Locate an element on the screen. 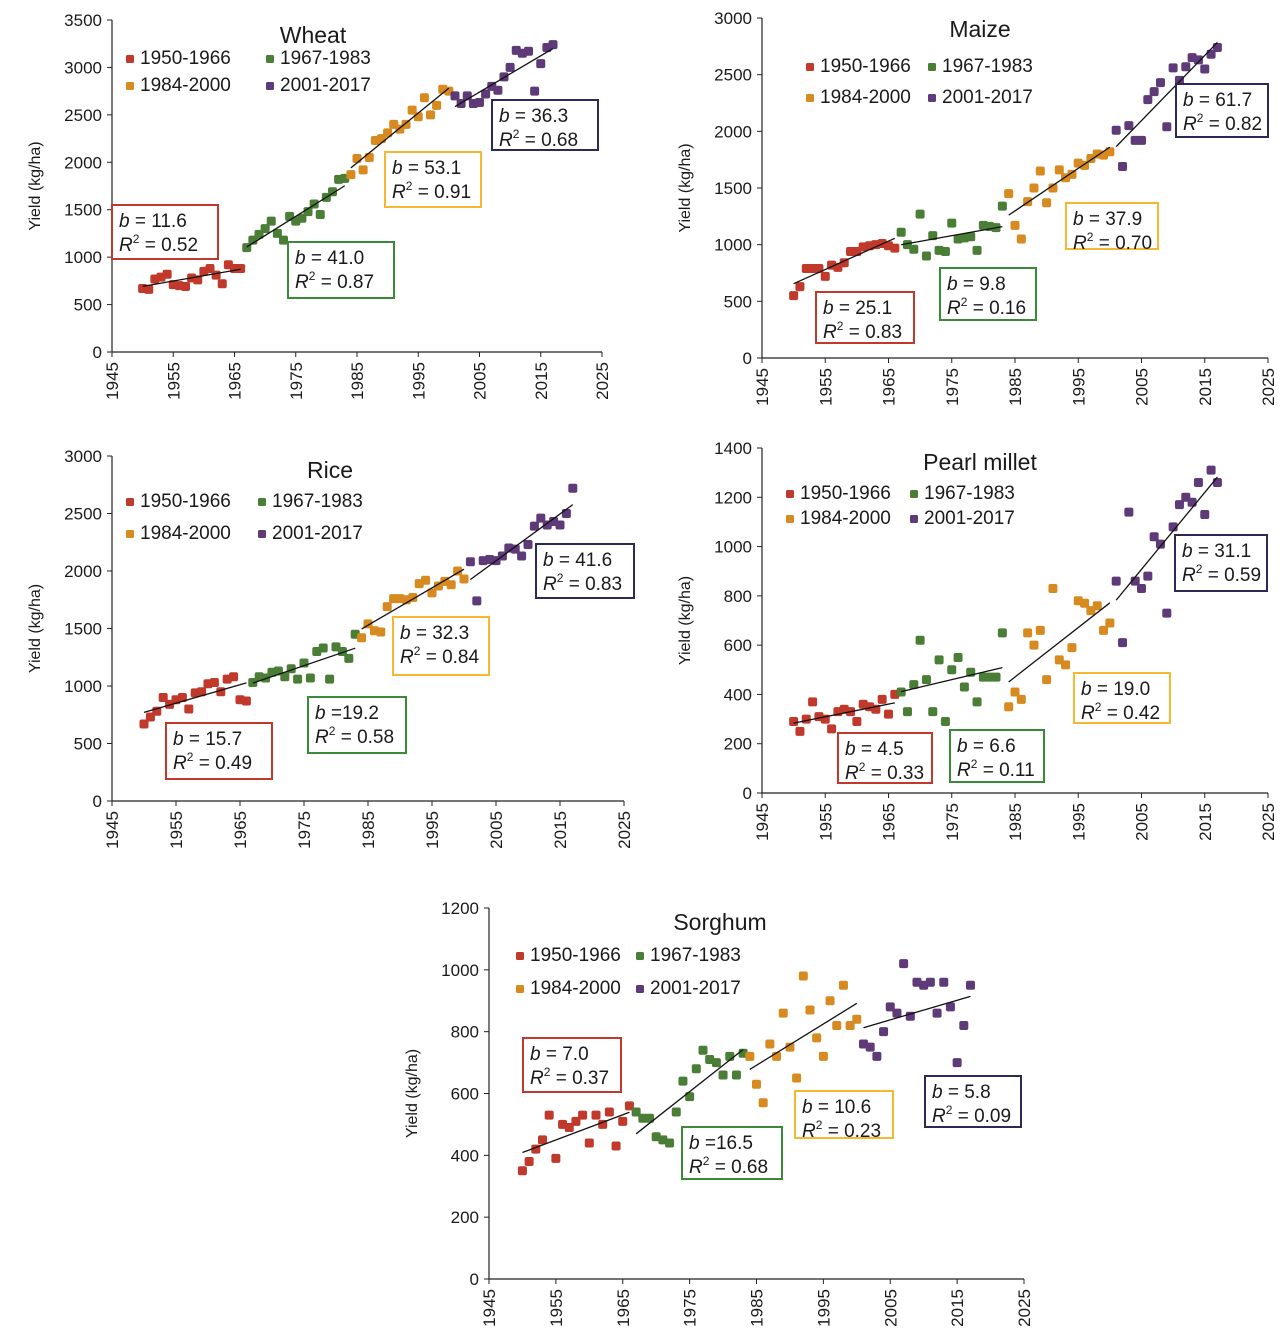  annotation-r2: R2 = 0.16 is located at coordinates (986, 307).